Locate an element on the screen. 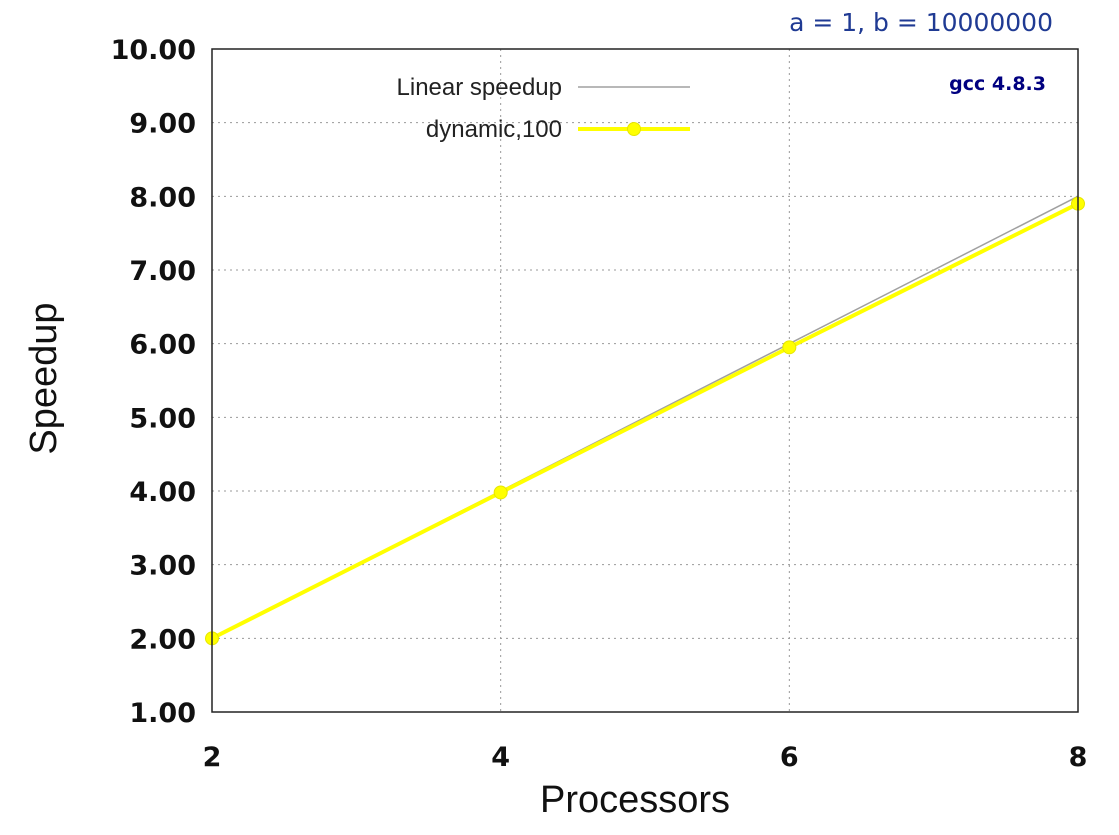 This screenshot has height=835, width=1119. legend: Linear speedup dynamic,100 is located at coordinates (543, 108).